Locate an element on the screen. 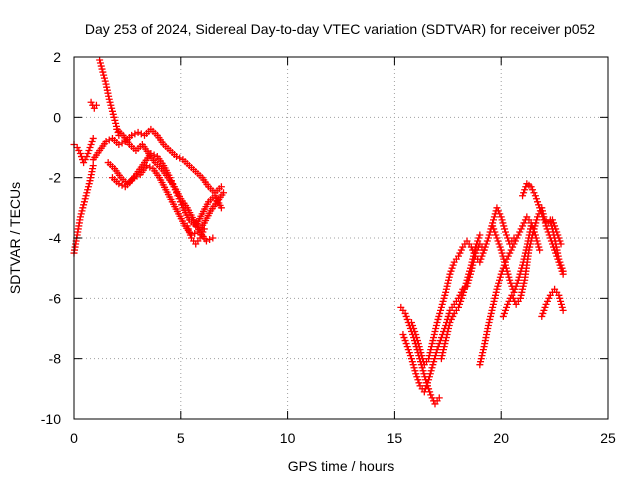  x-tick-label: 15 is located at coordinates (395, 438).